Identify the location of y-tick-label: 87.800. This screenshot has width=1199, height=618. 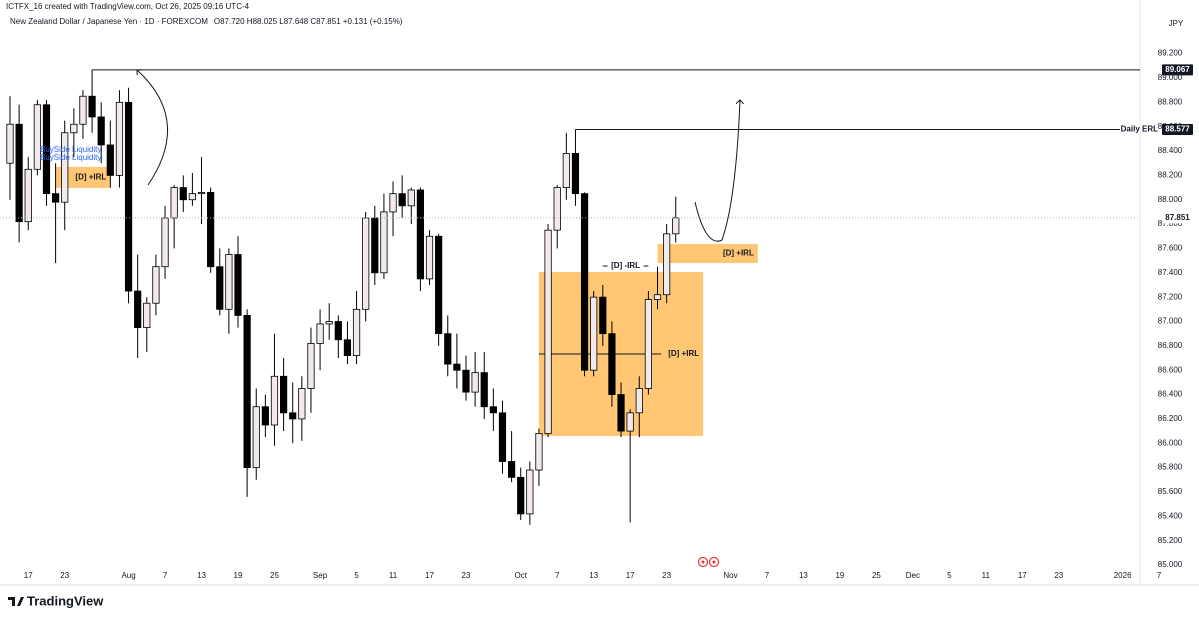
(1170, 223).